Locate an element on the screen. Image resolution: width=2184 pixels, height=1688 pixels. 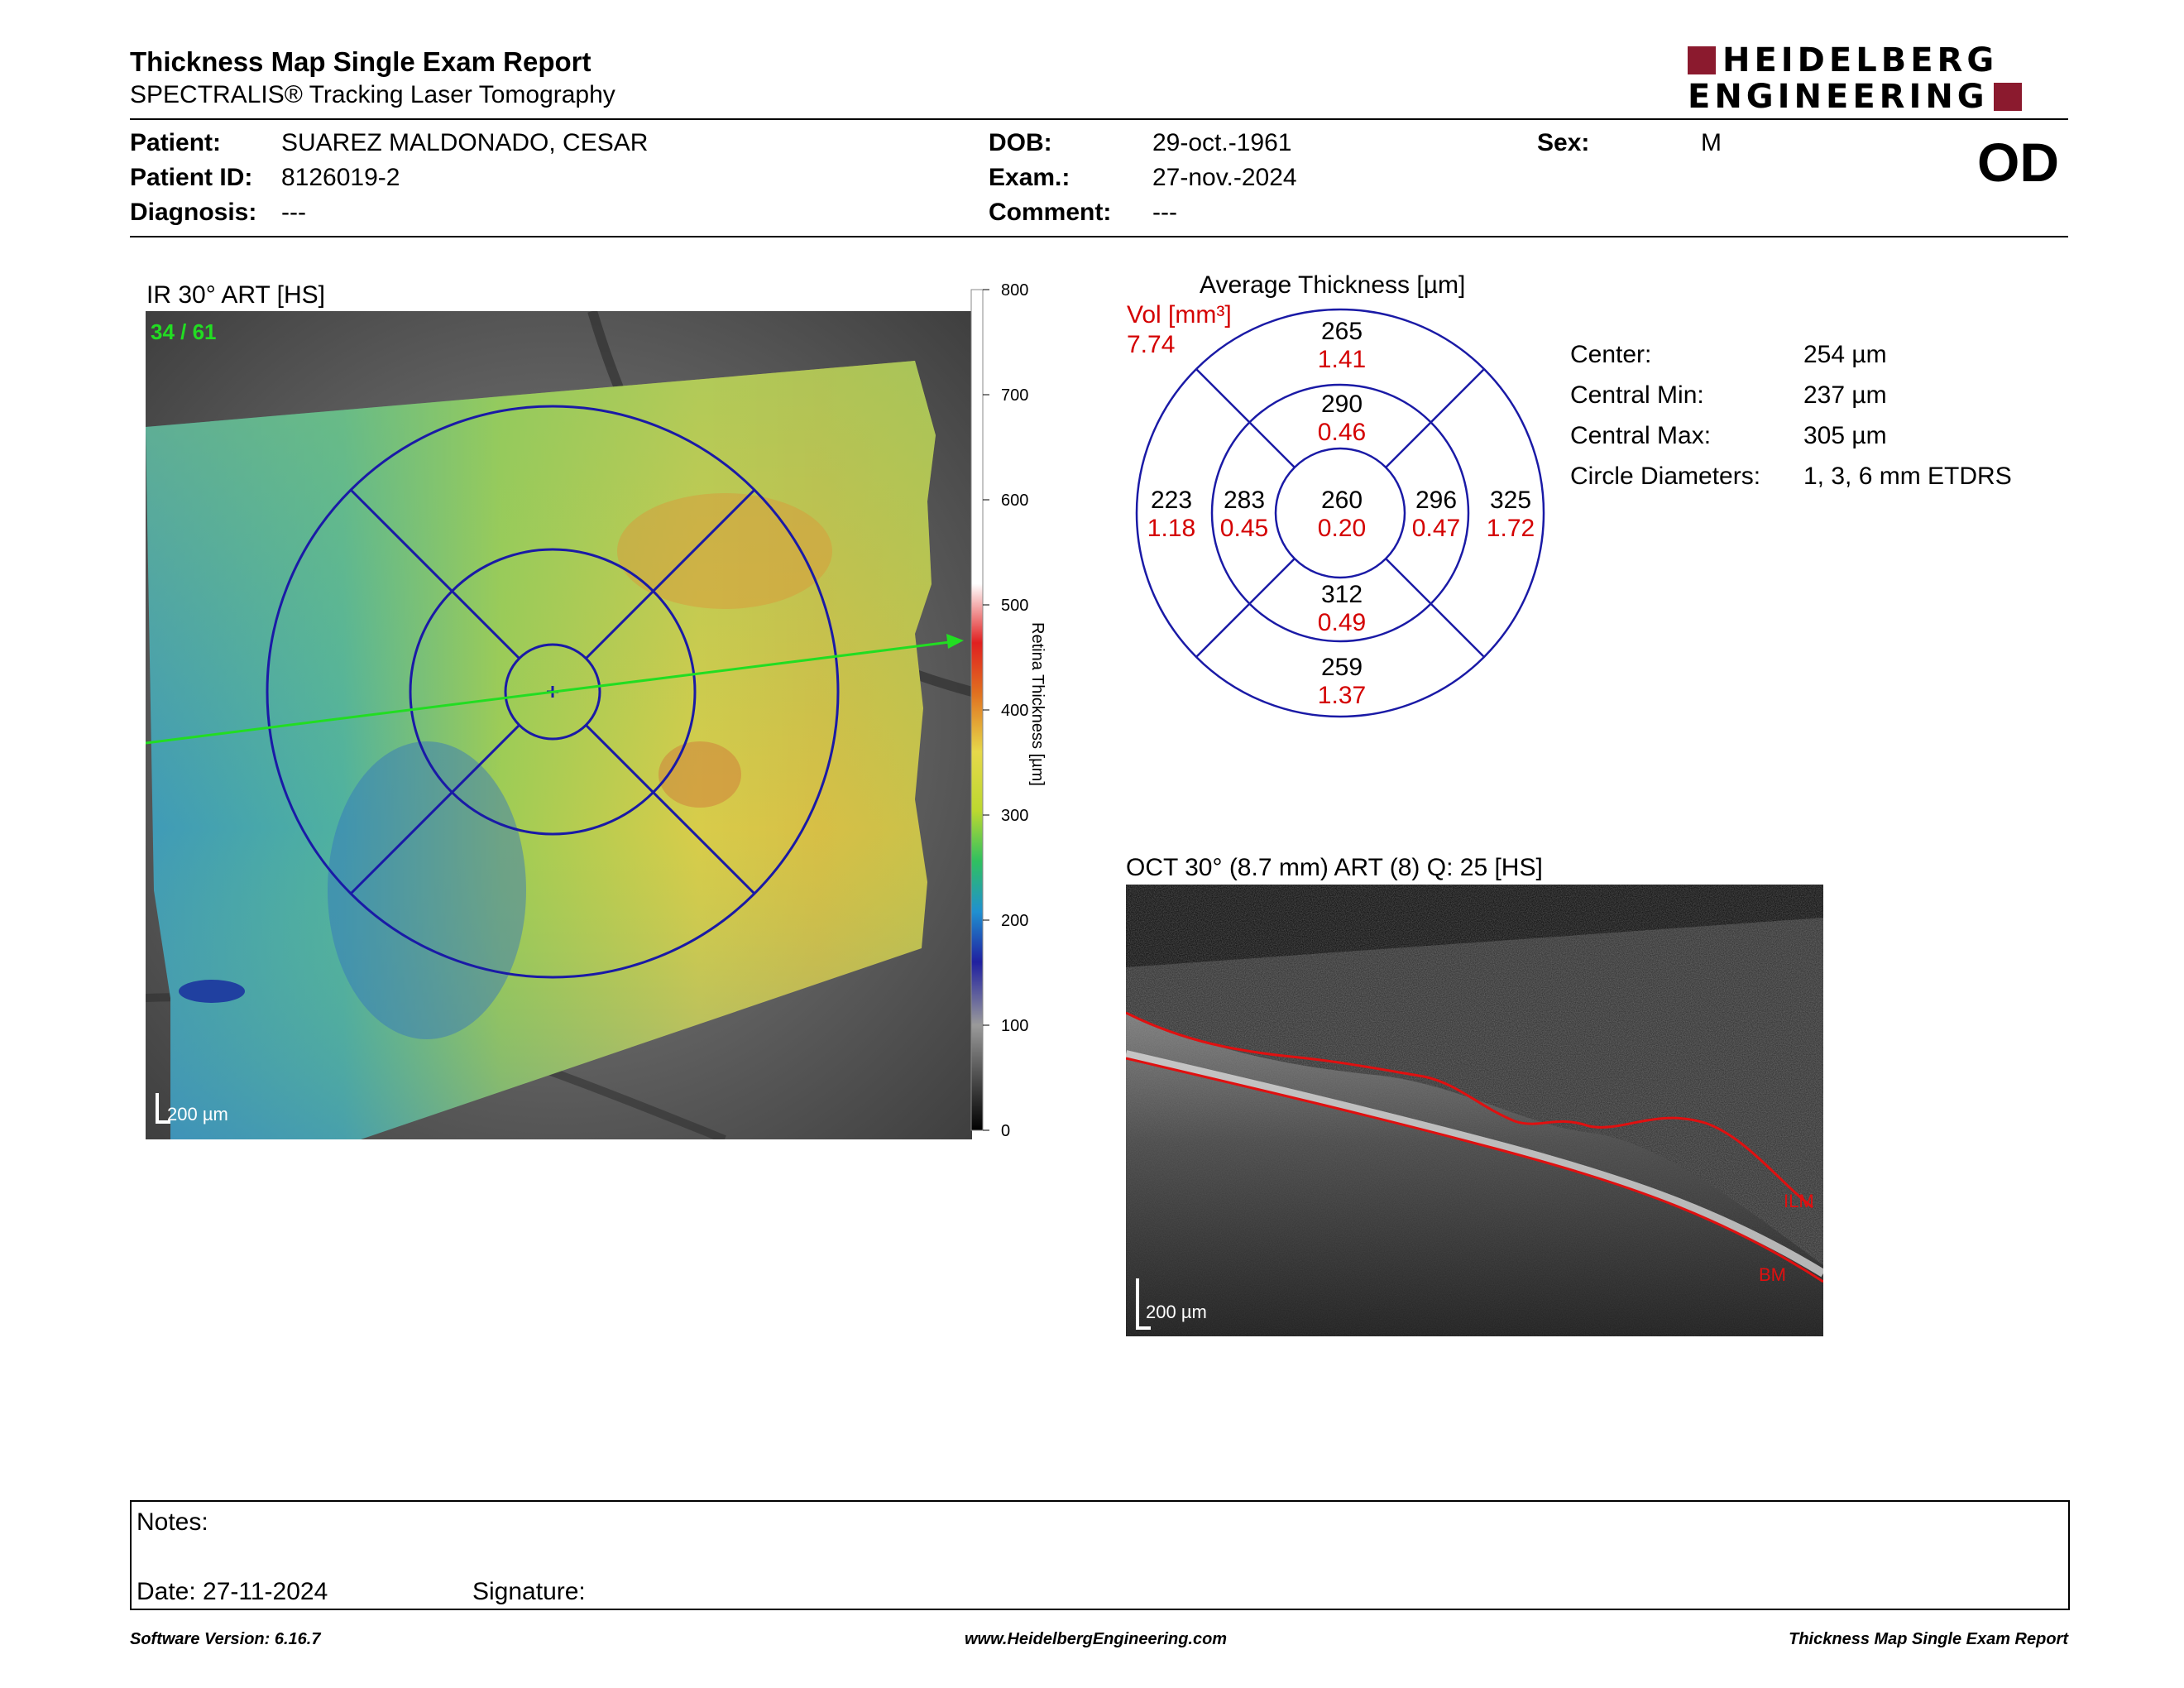
notes-box: Notes: Date: 27-11-2024 Signature: is located at coordinates (1100, 1555).